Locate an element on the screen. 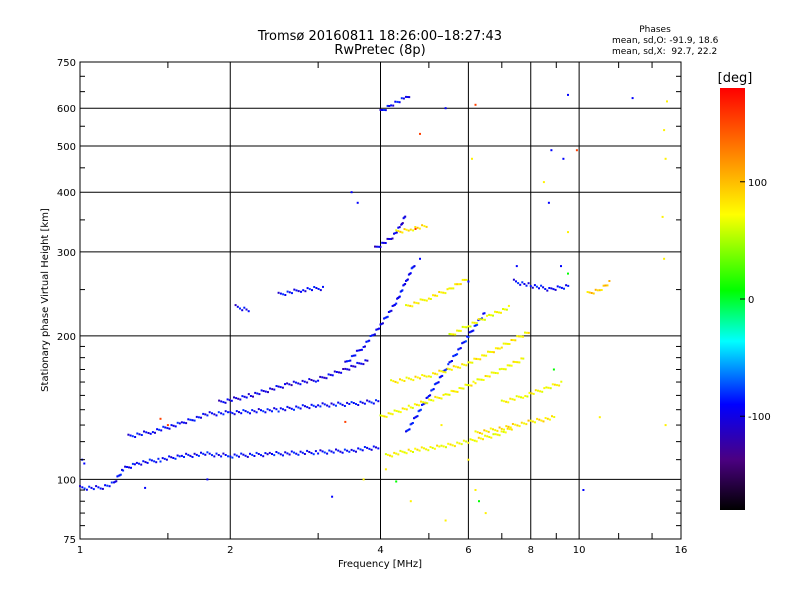 This screenshot has height=600, width=800. x-tick-label: 4 is located at coordinates (380, 550).